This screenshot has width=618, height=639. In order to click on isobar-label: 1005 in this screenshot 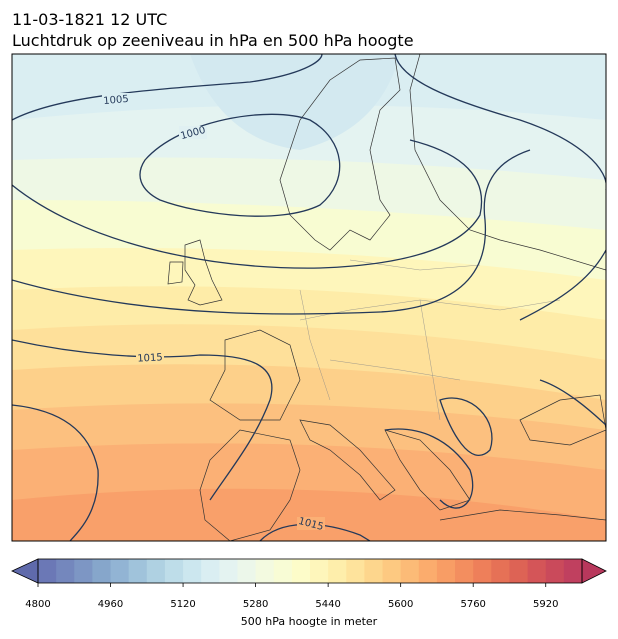, I will do `click(116, 100)`.